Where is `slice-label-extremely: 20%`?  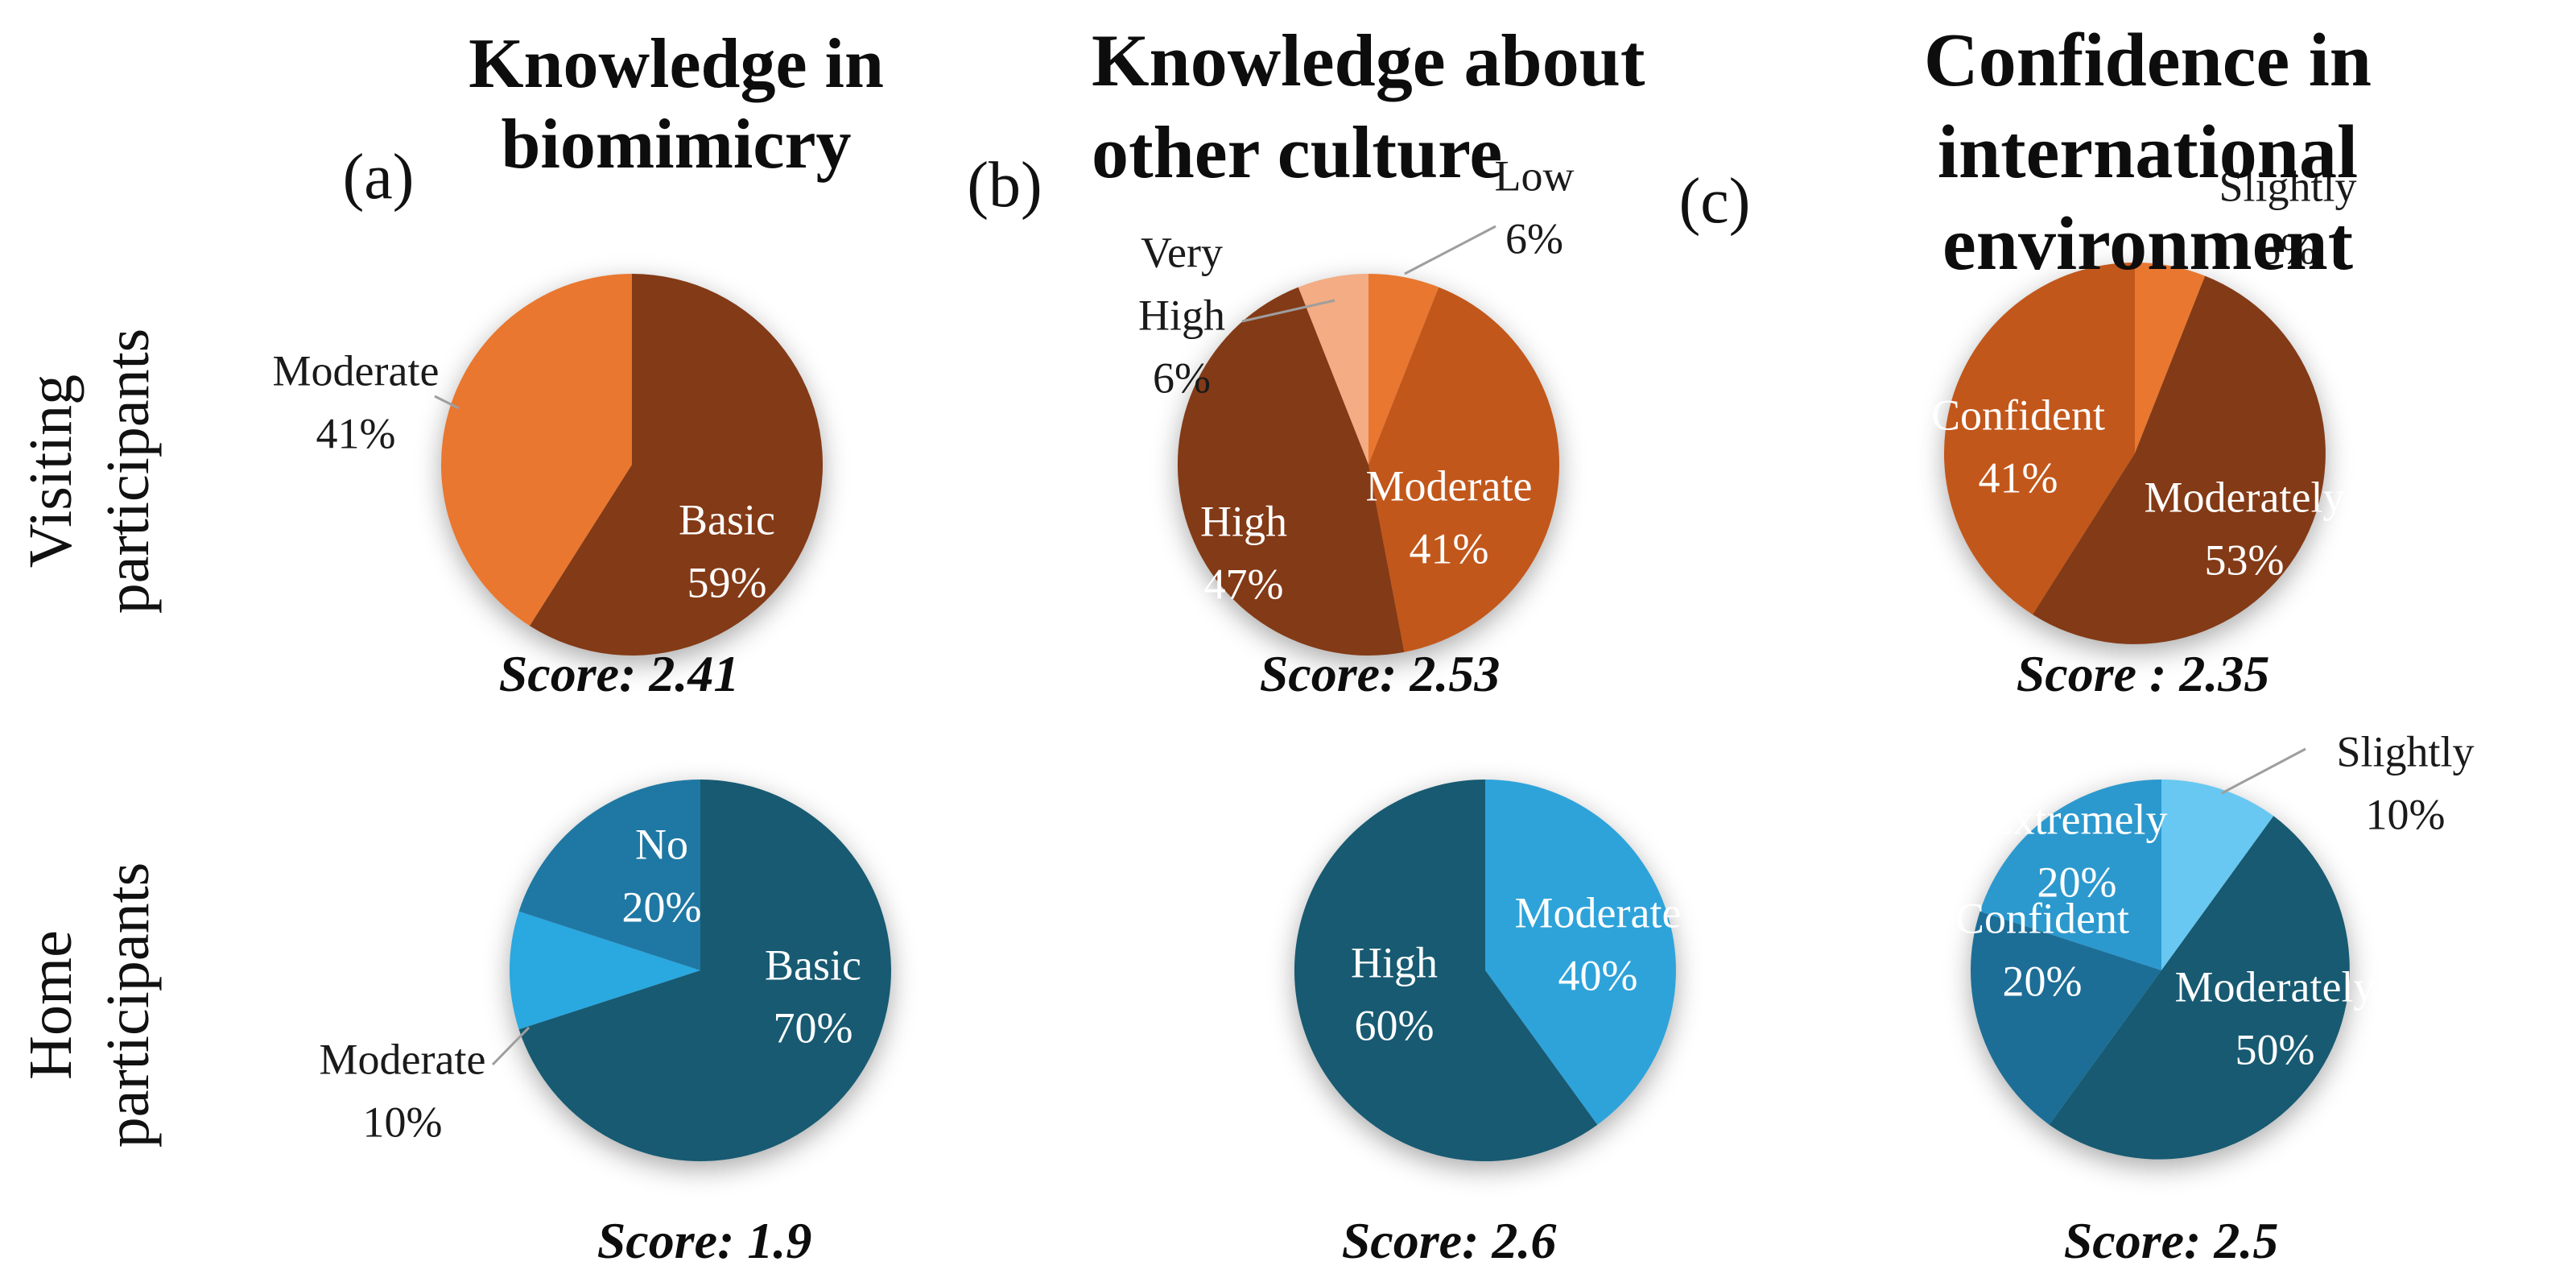
slice-label-extremely: 20% is located at coordinates (2077, 882).